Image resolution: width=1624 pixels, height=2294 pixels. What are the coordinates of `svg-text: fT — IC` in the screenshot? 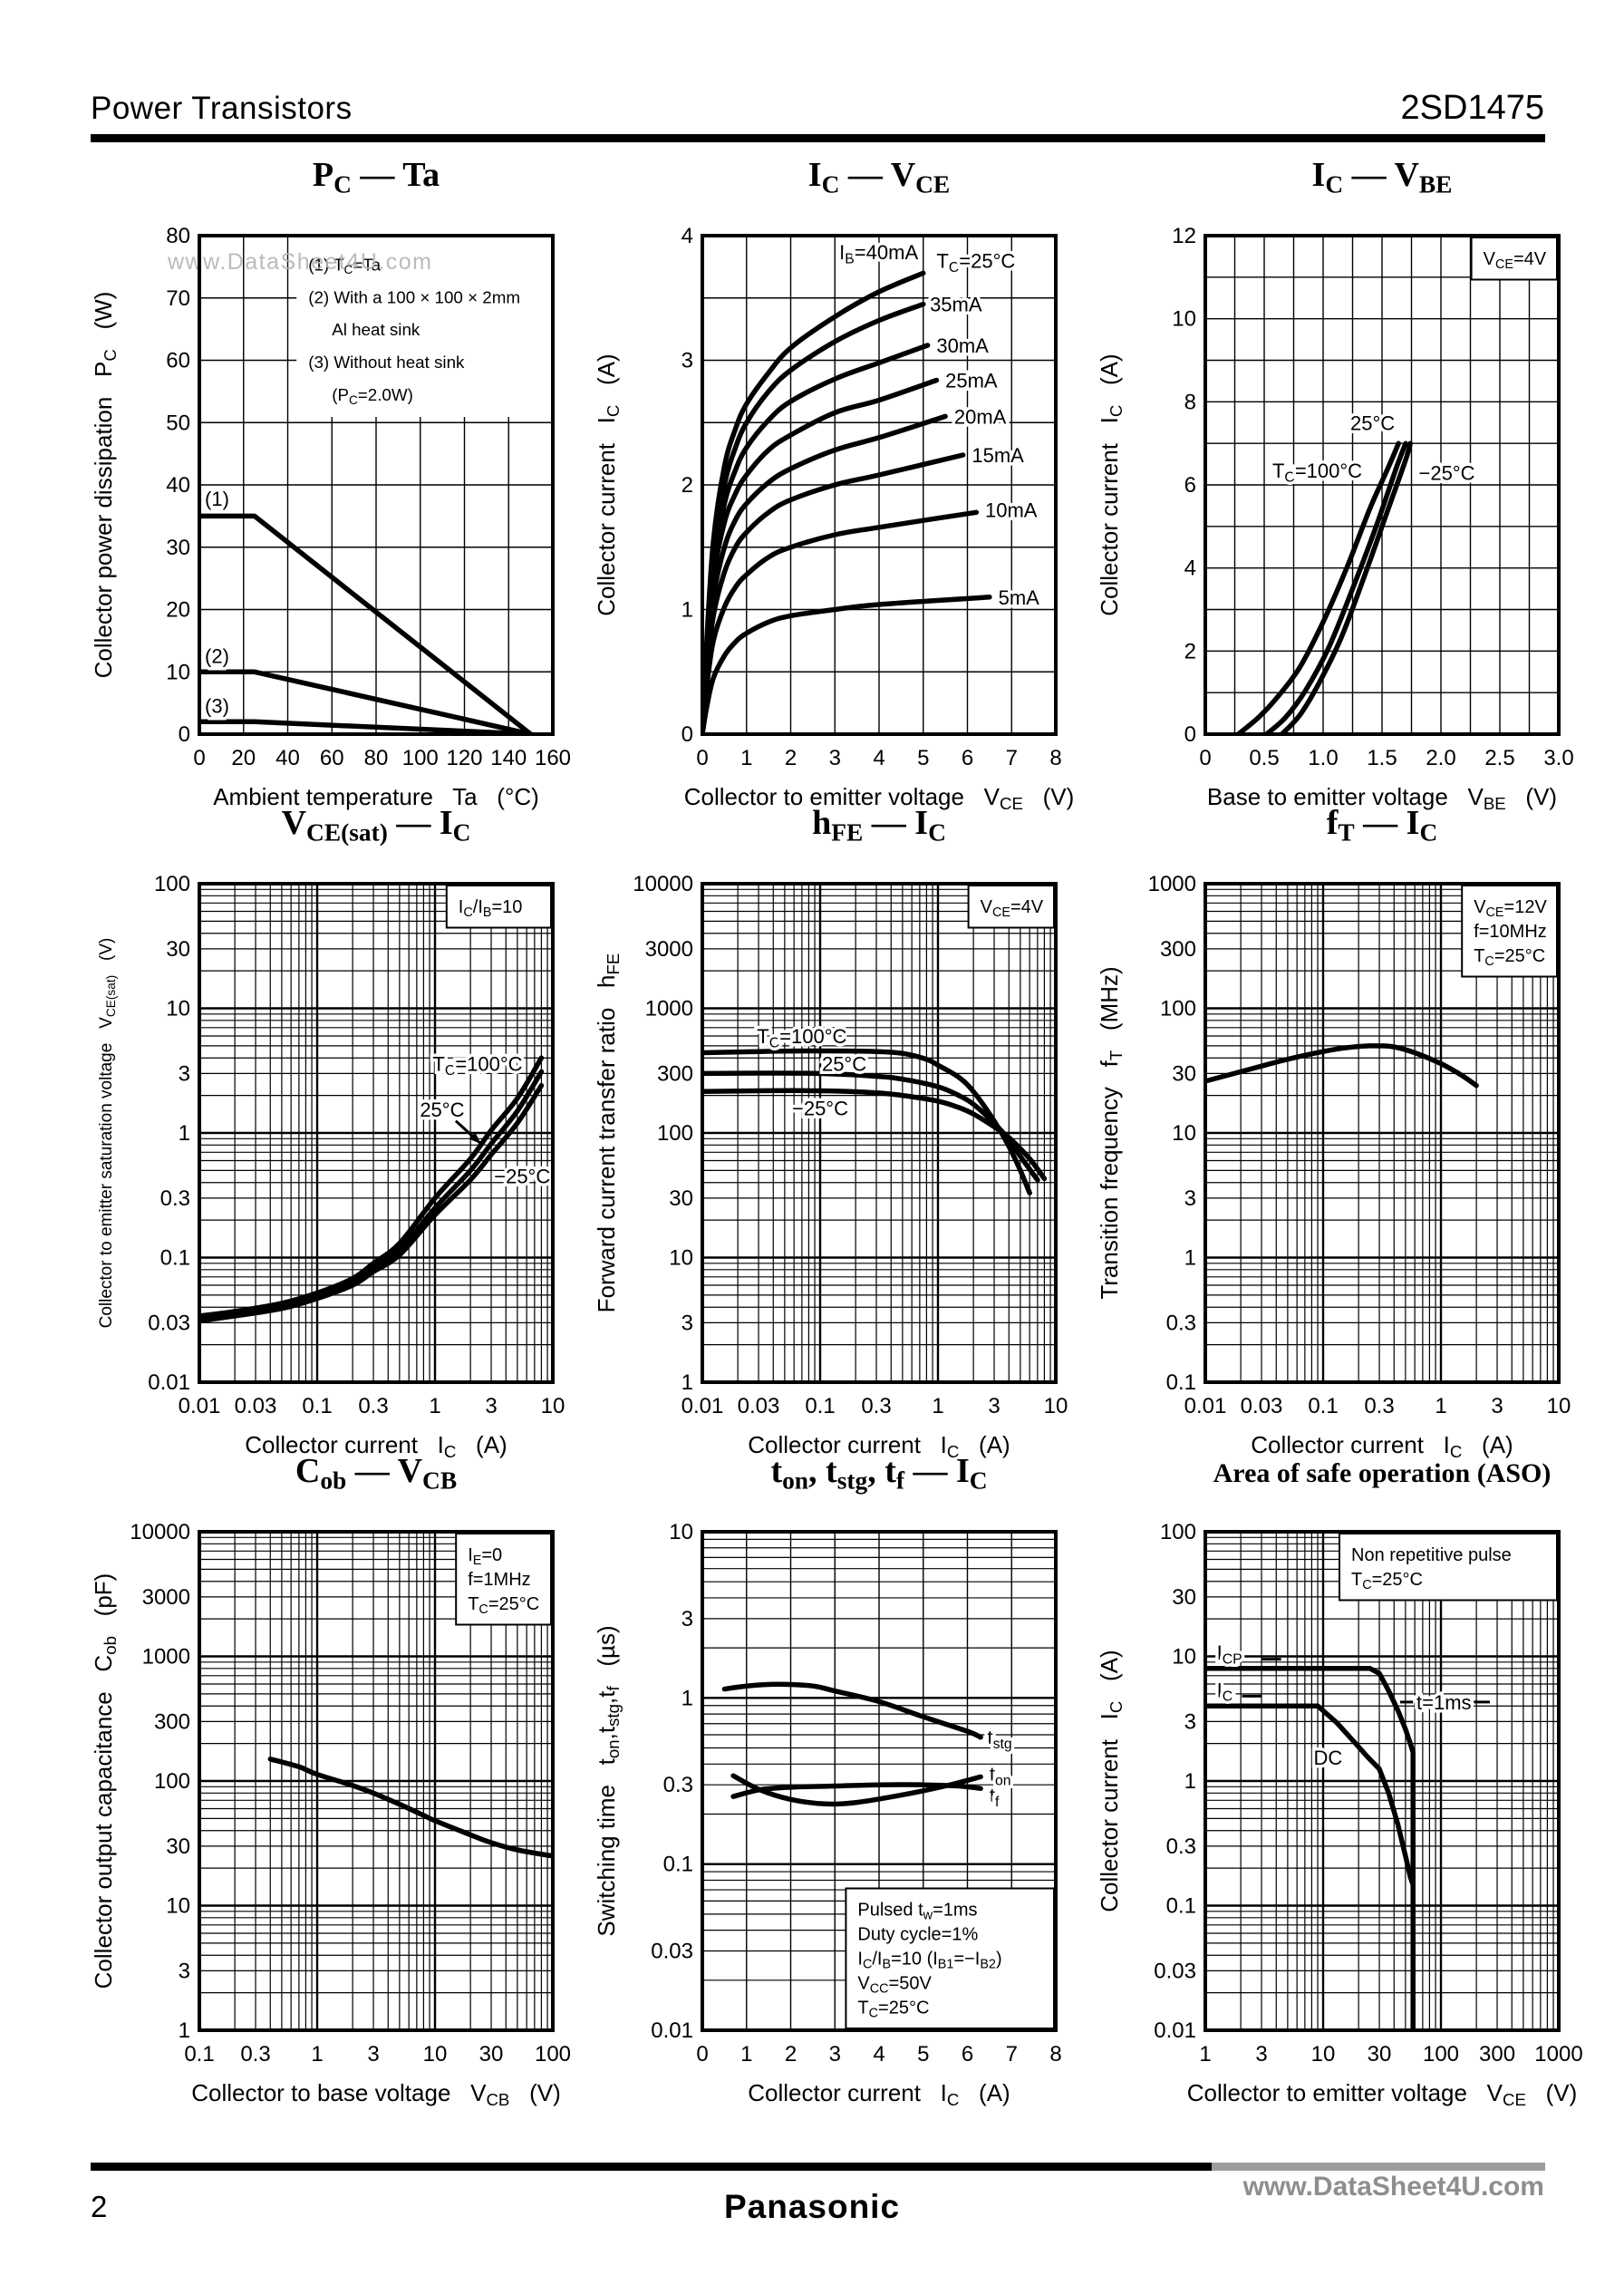 It's located at (1382, 825).